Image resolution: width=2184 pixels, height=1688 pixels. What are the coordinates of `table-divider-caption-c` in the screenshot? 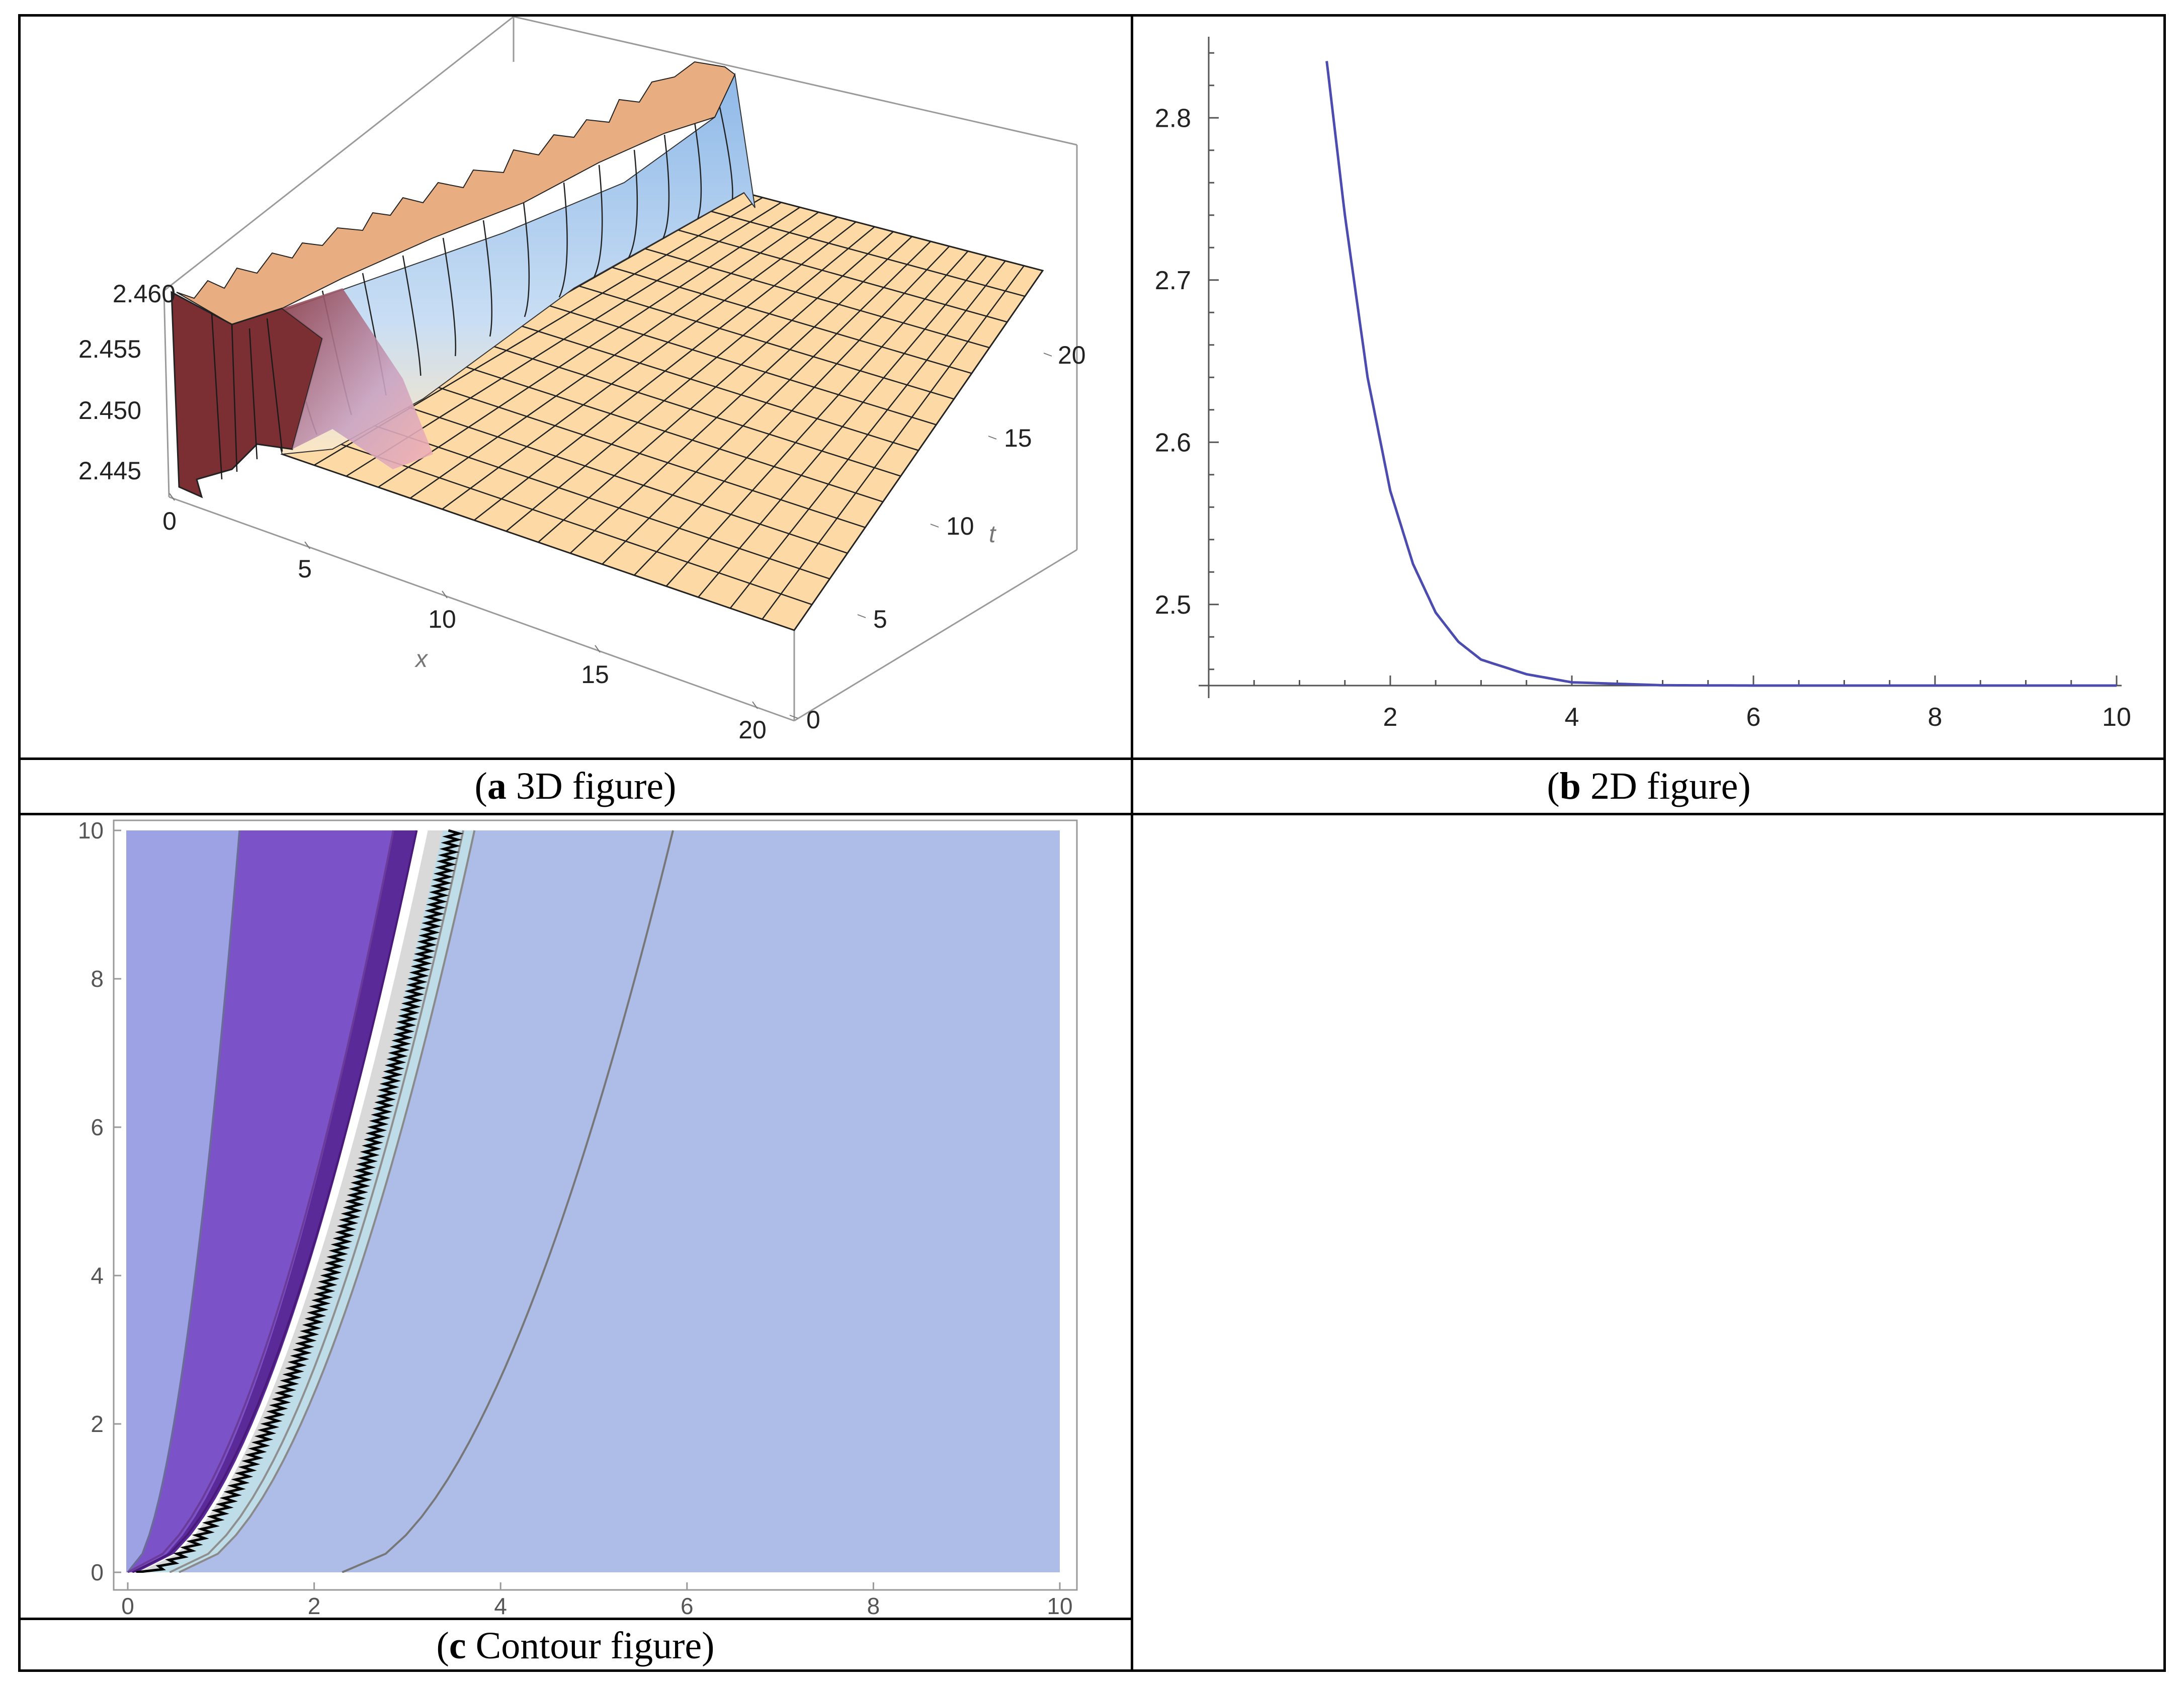 It's located at (575, 1619).